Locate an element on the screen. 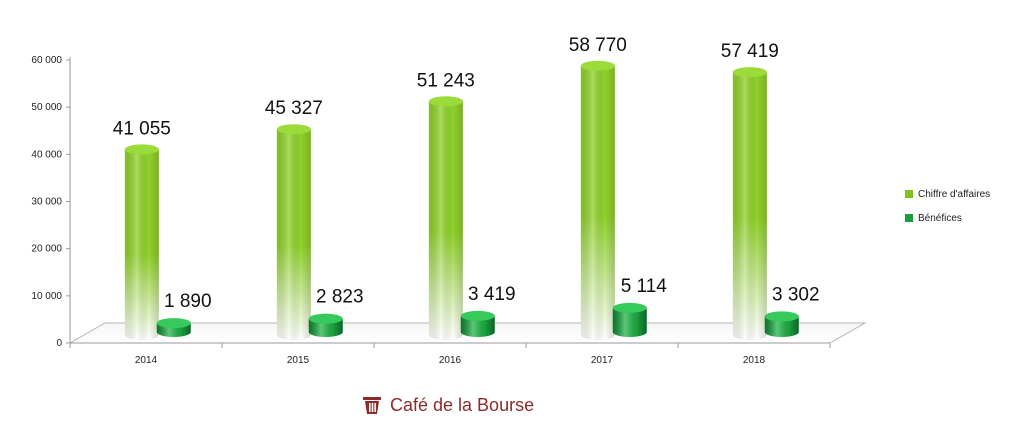 This screenshot has height=432, width=1024. y-tick-label: 0 is located at coordinates (59, 343).